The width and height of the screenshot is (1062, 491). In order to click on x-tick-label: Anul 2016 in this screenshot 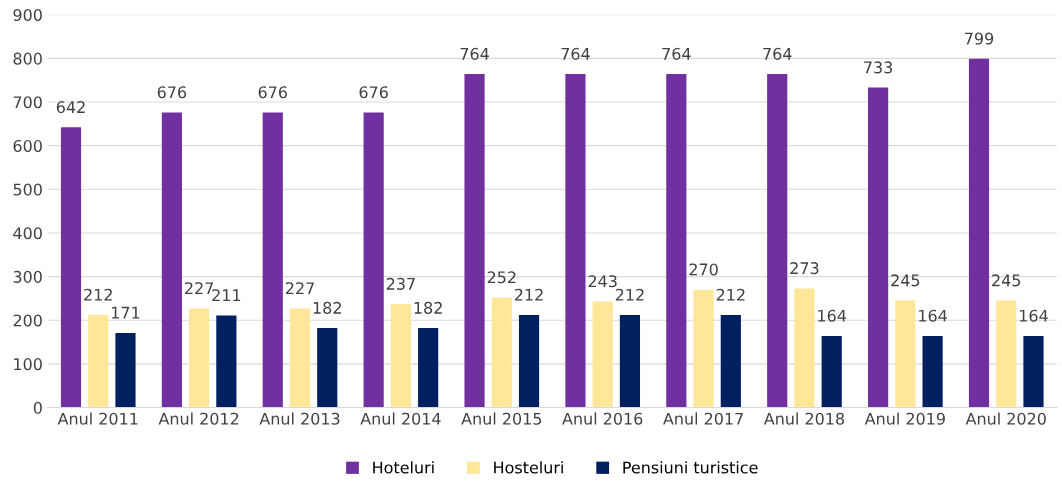, I will do `click(602, 418)`.